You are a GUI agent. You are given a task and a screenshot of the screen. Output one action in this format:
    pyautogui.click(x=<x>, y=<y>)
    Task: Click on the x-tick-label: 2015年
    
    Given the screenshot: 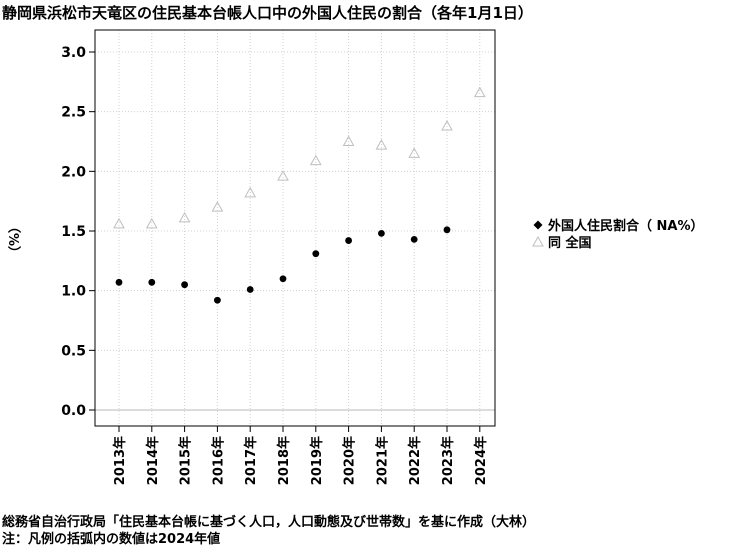 What is the action you would take?
    pyautogui.click(x=186, y=460)
    